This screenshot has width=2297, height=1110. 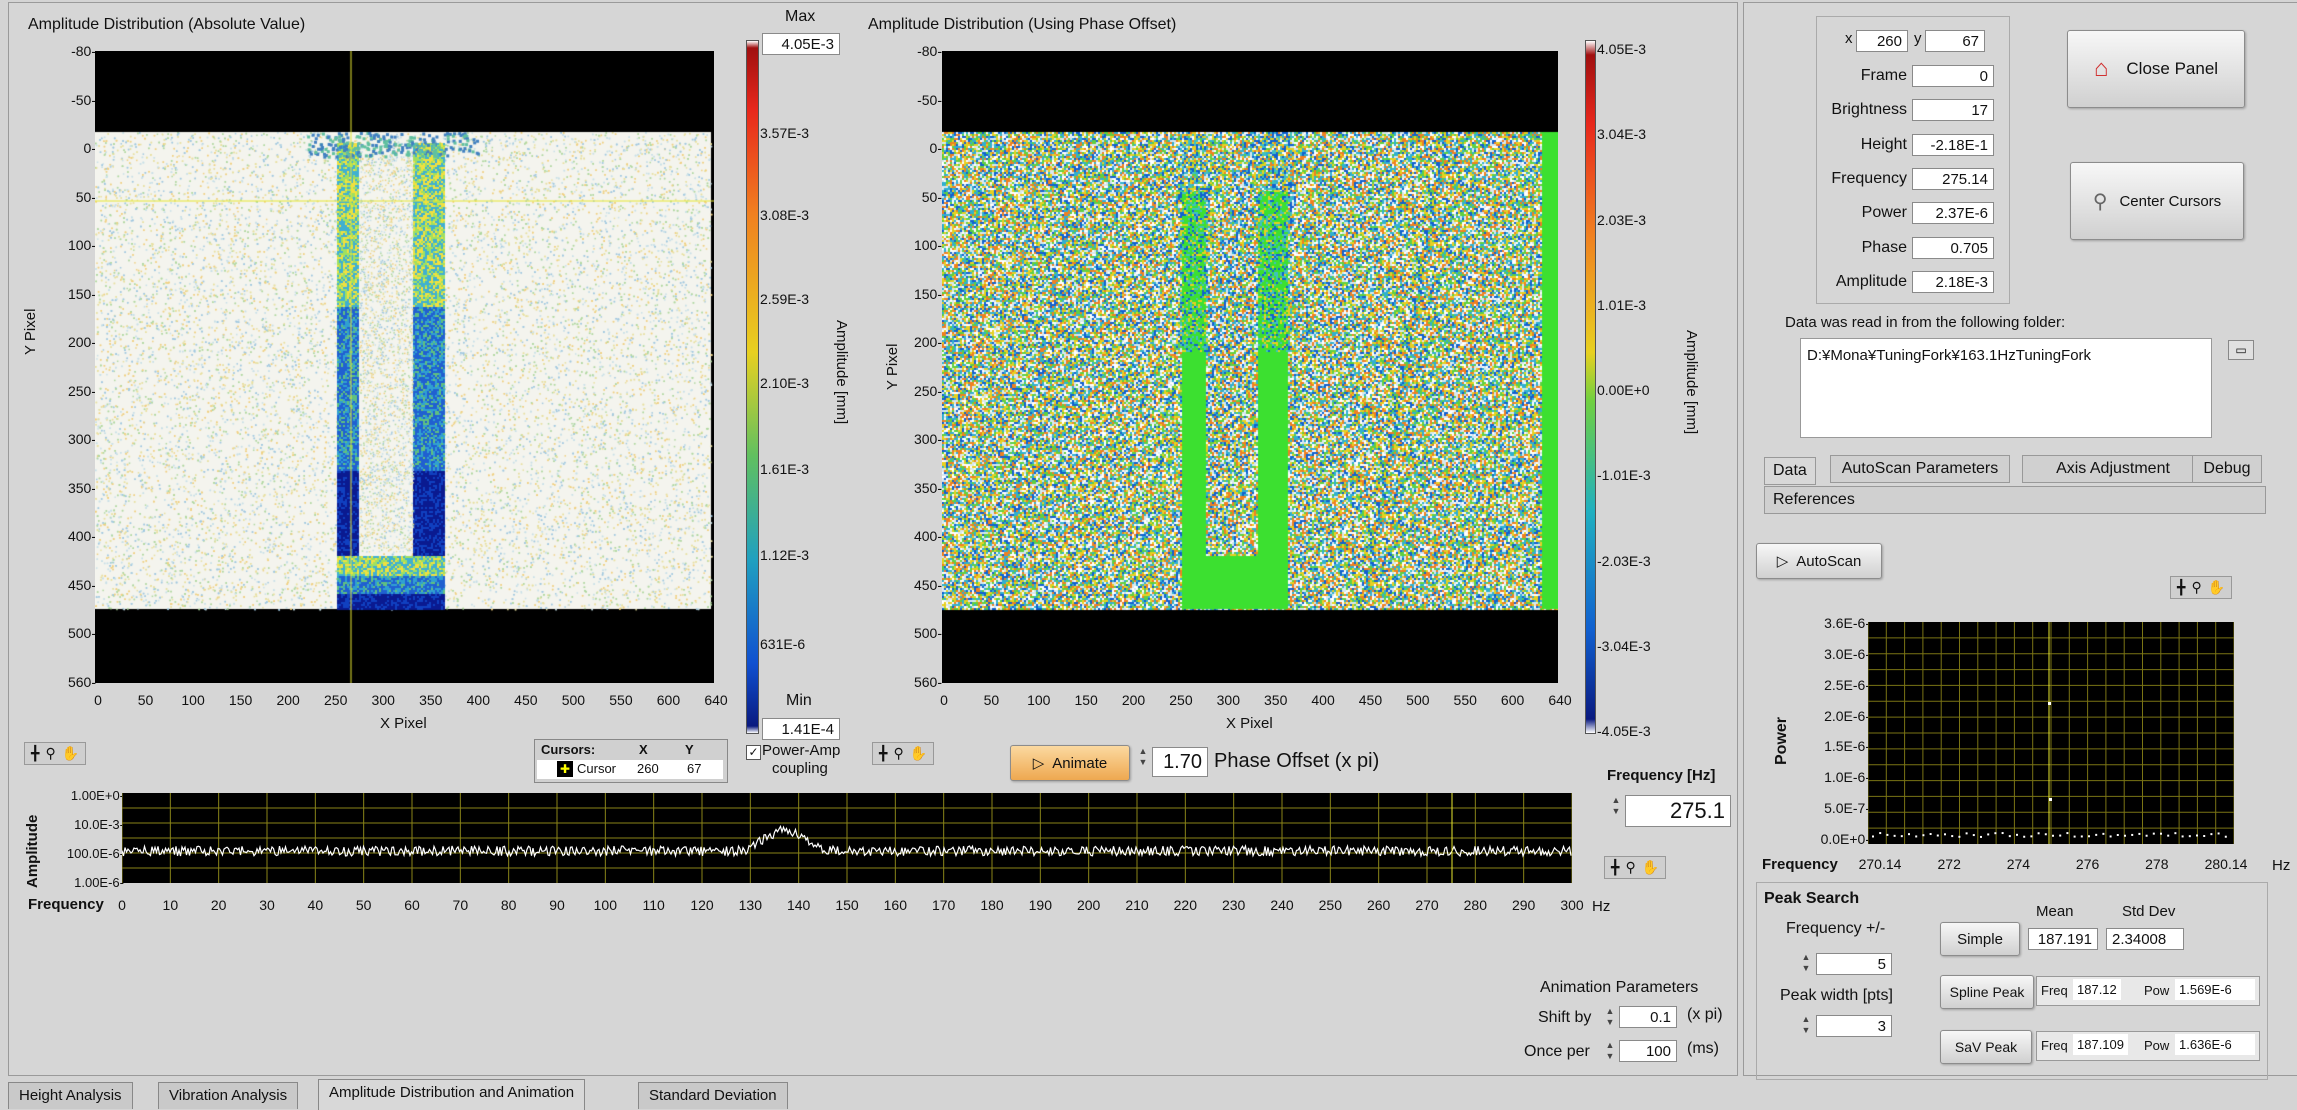 I want to click on peak-freq-spinner: ▲ ▼, so click(x=1806, y=962).